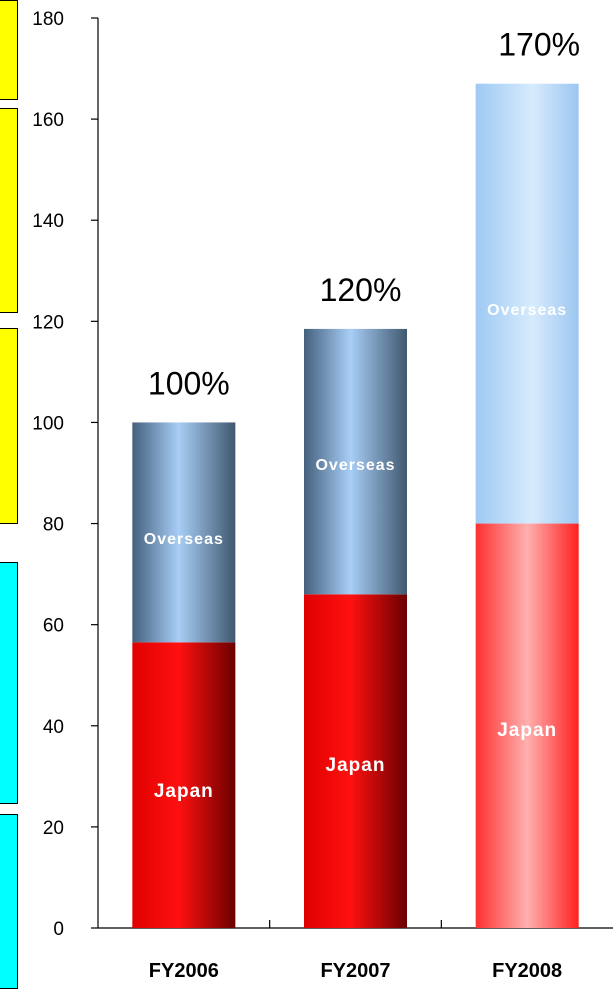  Describe the element at coordinates (53, 727) in the screenshot. I see `y-tick-label: 40` at that location.